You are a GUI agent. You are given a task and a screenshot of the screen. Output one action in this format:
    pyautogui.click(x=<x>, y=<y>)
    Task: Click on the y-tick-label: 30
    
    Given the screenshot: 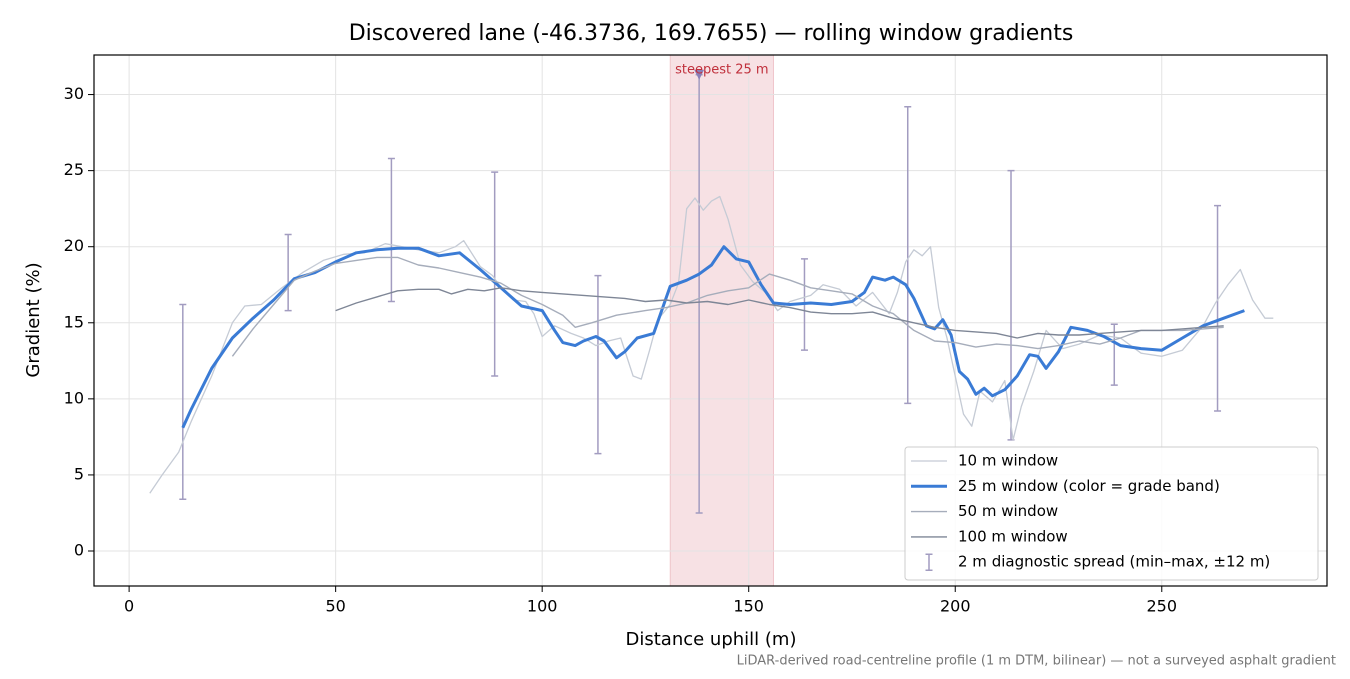 What is the action you would take?
    pyautogui.click(x=74, y=93)
    